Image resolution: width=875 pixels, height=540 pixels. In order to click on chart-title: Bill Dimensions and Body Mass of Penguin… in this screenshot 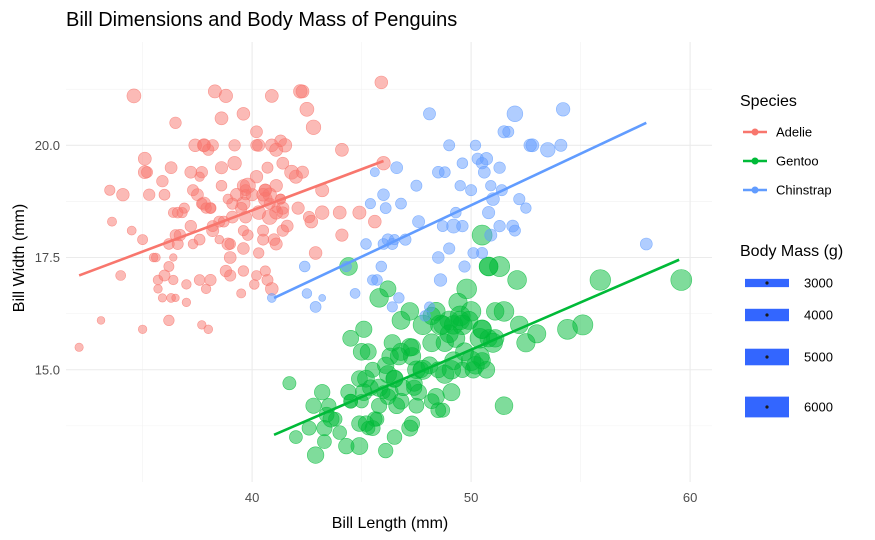, I will do `click(261, 20)`.